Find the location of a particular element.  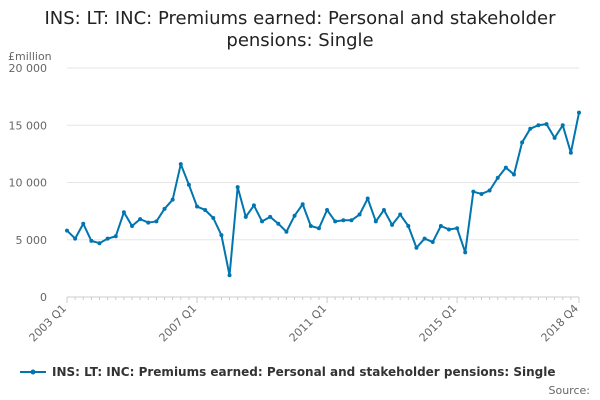

x-tick-label: 2018 Q4 is located at coordinates (560, 323).